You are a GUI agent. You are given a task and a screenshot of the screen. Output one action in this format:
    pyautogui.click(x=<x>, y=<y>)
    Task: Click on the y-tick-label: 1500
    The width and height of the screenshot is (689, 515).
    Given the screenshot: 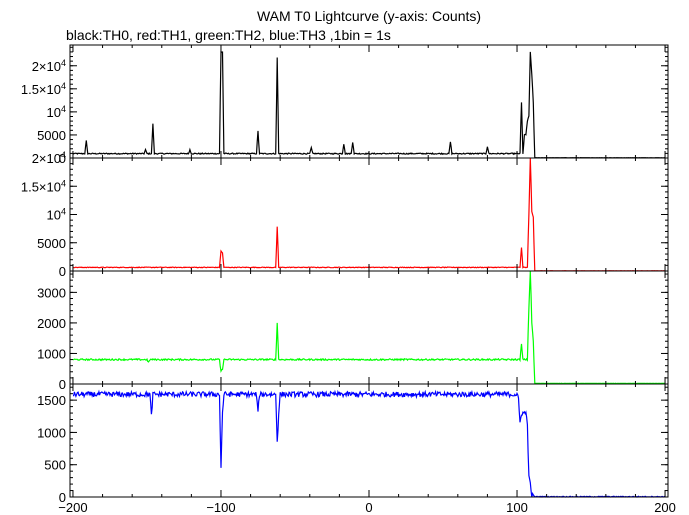 What is the action you would take?
    pyautogui.click(x=51, y=400)
    